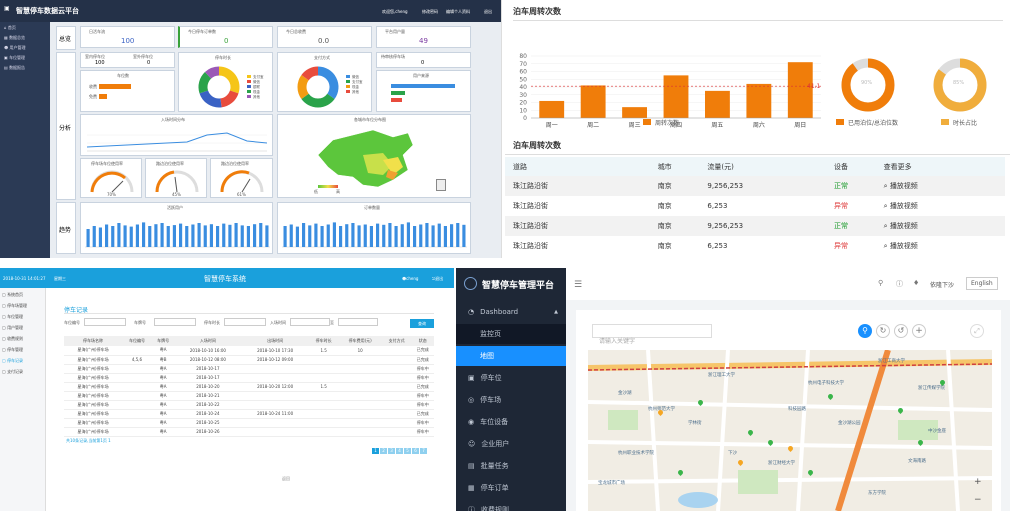  What do you see at coordinates (511, 334) in the screenshot?
I see `sidebar-item-1: 监控页` at bounding box center [511, 334].